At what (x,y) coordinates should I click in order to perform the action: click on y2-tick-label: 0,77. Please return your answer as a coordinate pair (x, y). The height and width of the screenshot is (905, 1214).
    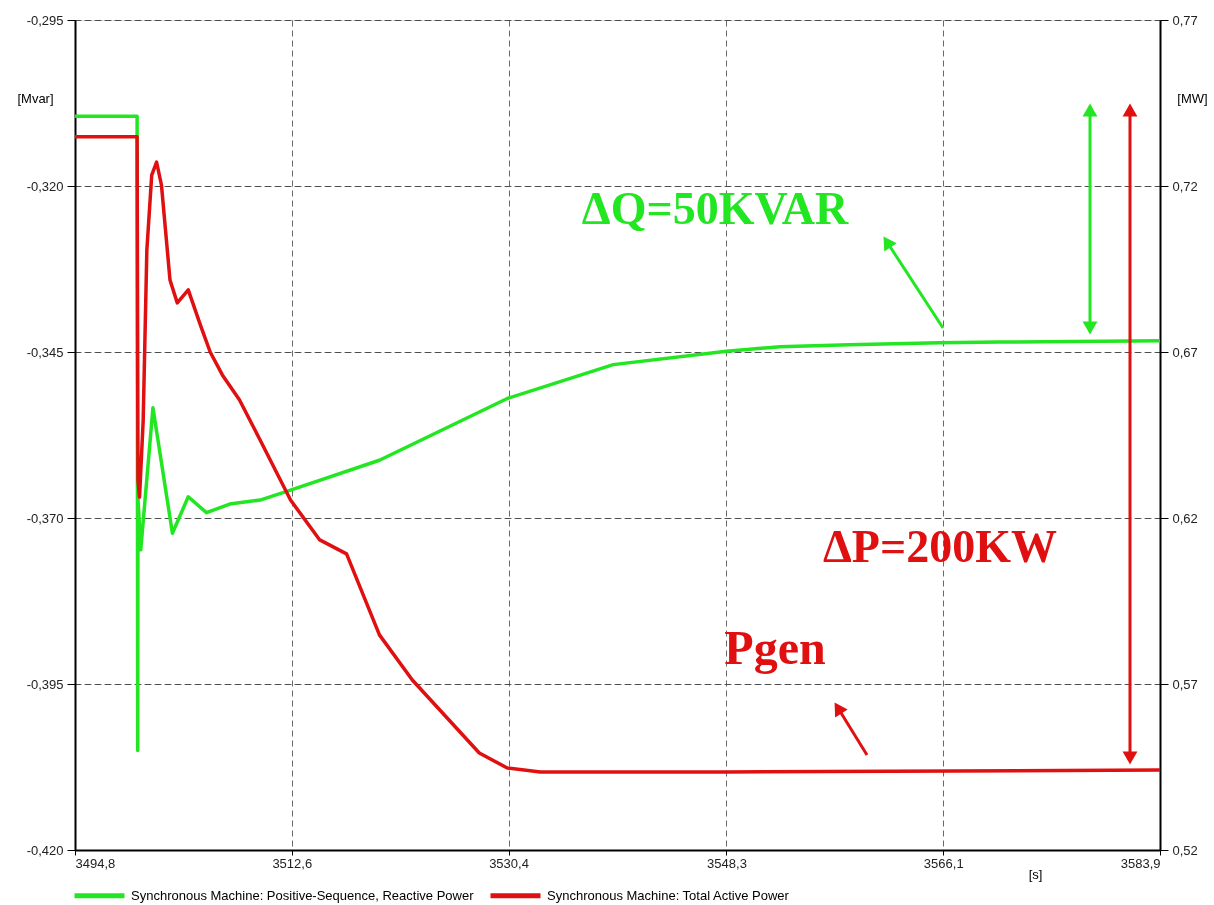
    Looking at the image, I should click on (1185, 20).